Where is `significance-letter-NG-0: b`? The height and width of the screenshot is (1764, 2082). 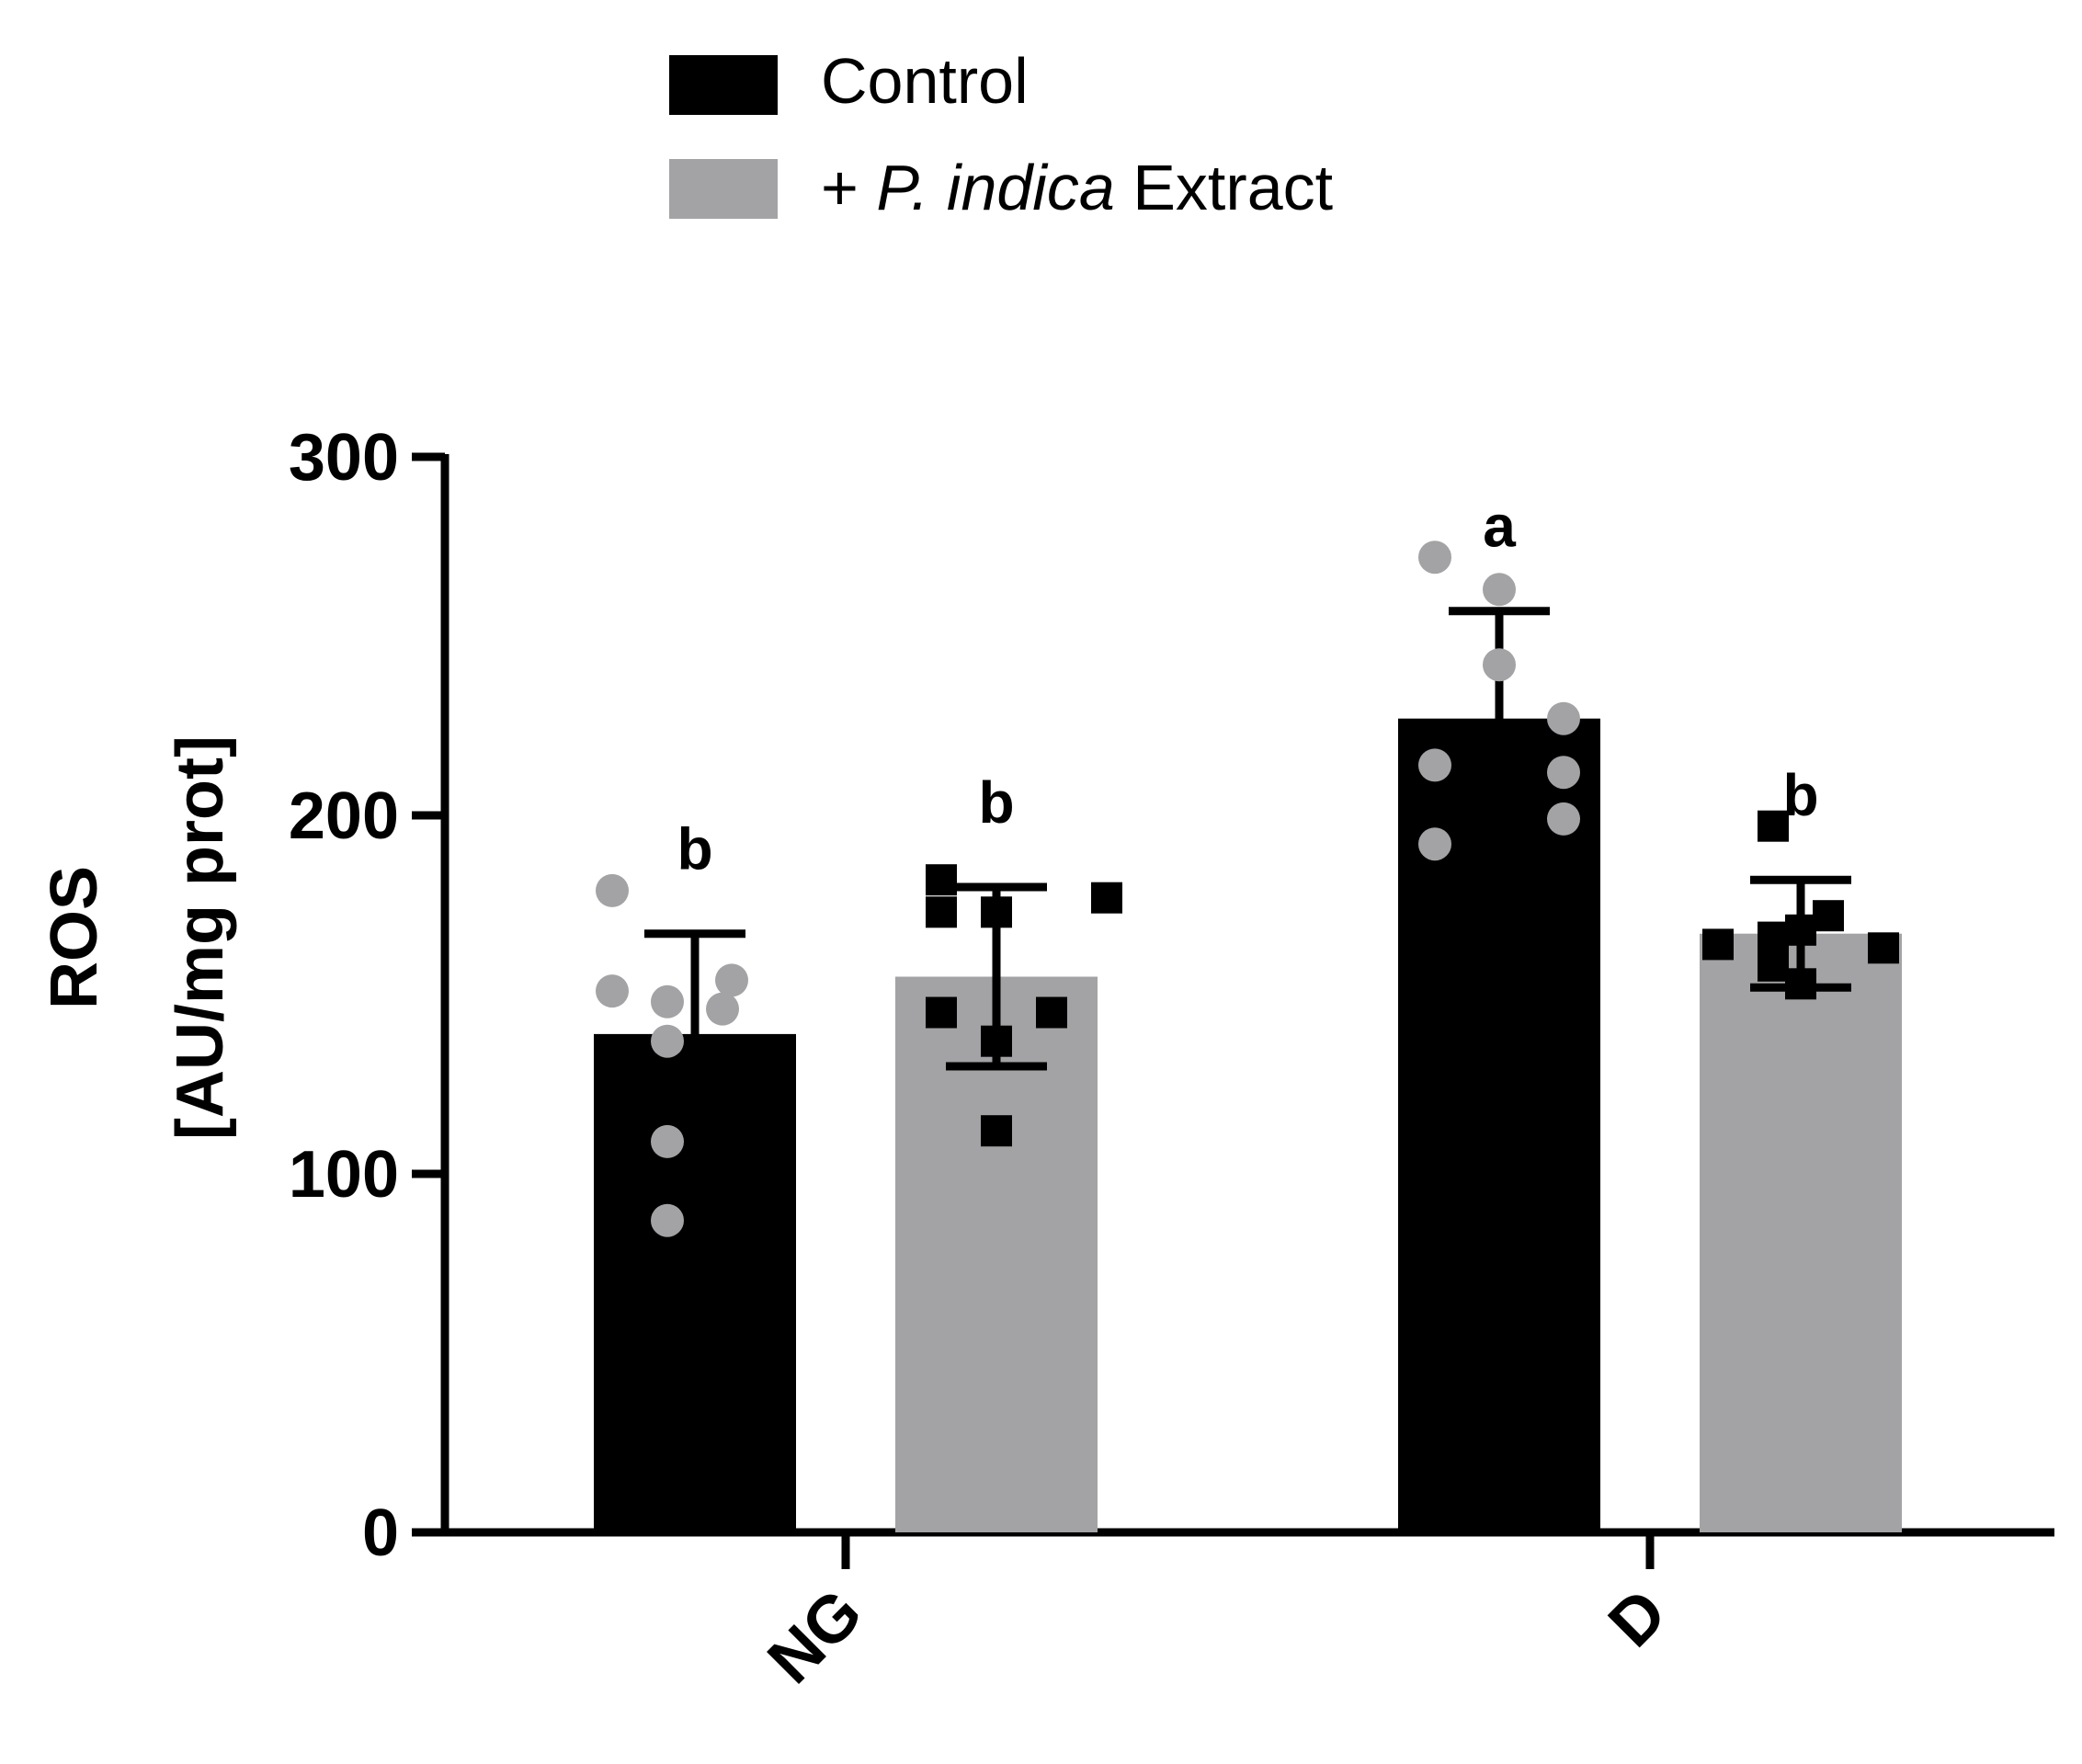 significance-letter-NG-0: b is located at coordinates (694, 849).